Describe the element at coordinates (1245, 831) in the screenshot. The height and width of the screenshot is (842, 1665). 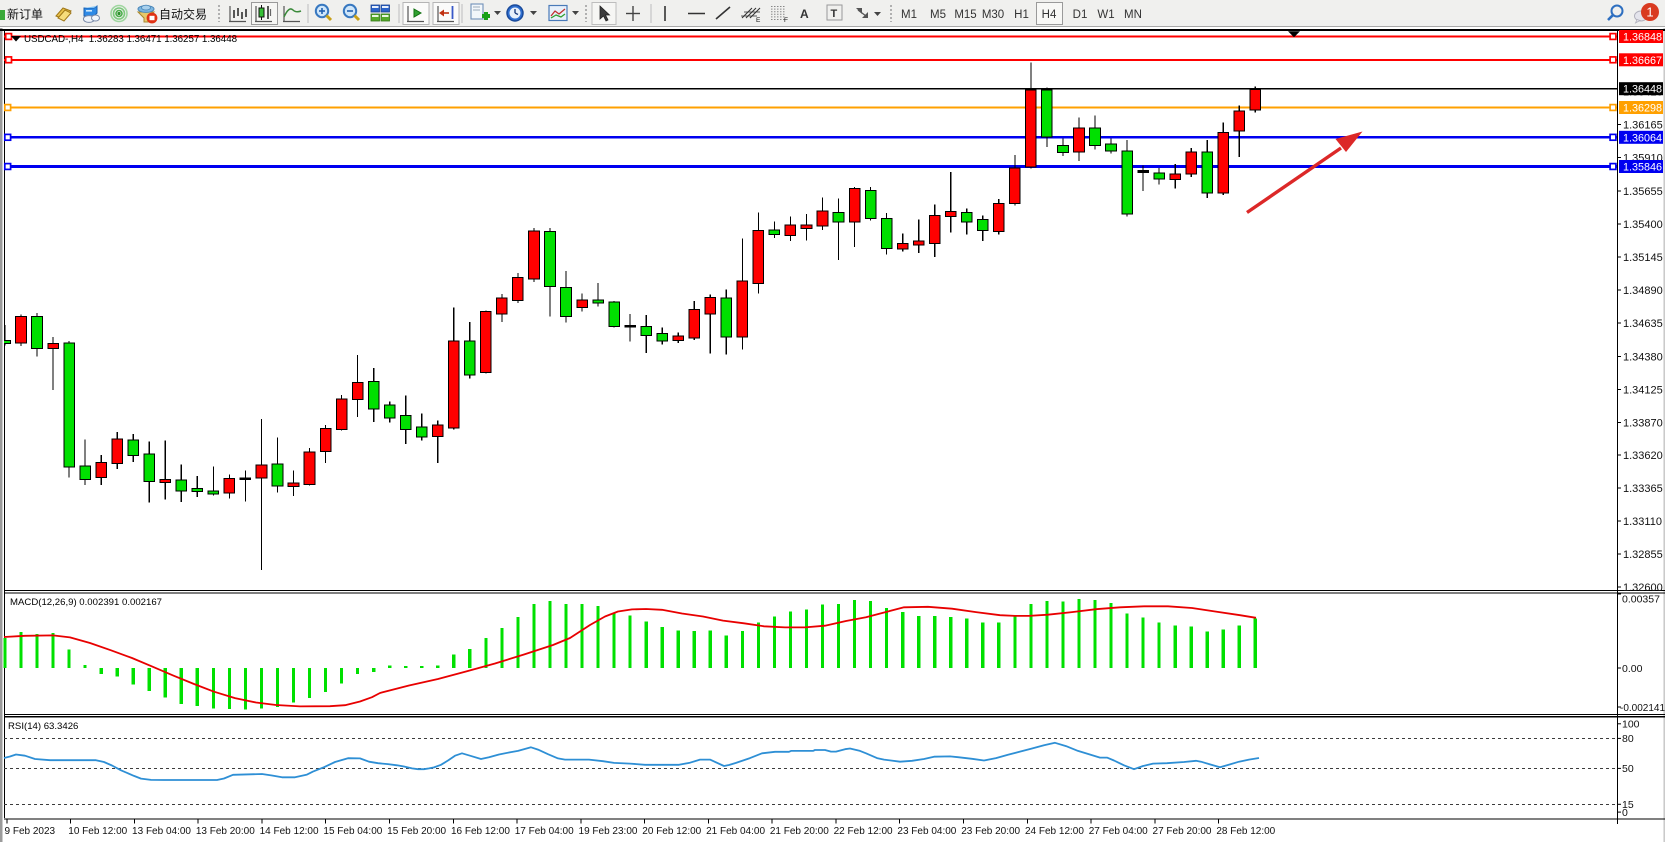
I see `svg-text: 28 Feb 12:00` at that location.